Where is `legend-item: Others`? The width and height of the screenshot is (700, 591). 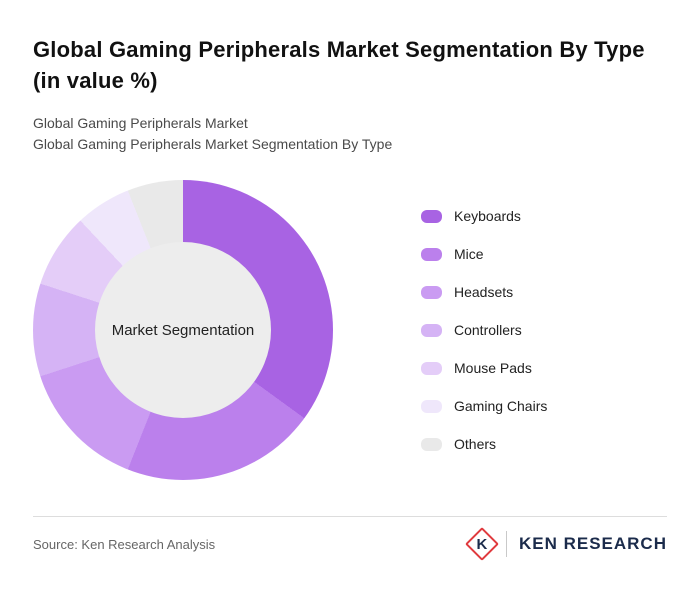
legend-item: Others is located at coordinates (484, 444).